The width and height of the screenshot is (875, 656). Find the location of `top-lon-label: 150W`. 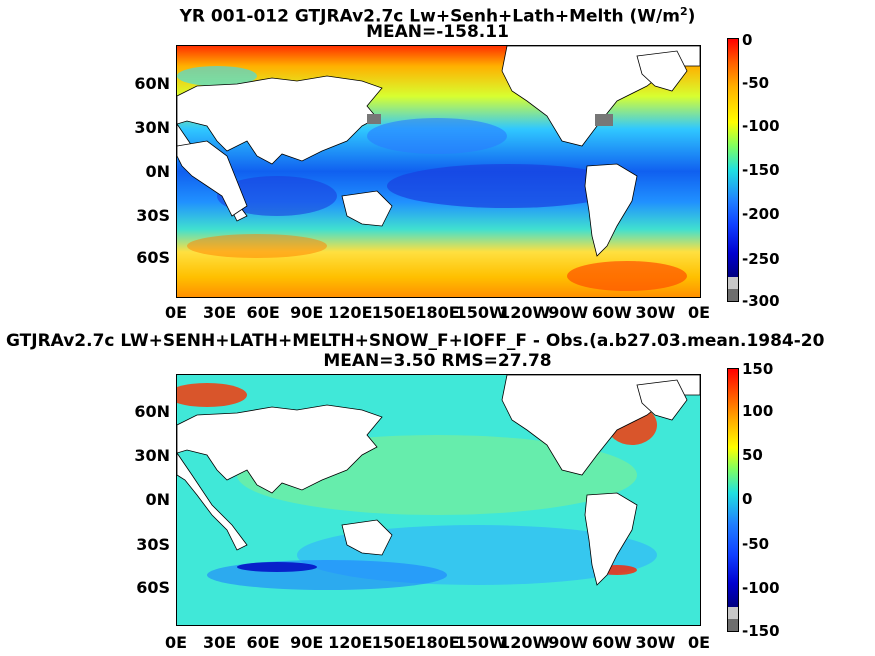

top-lon-label: 150W is located at coordinates (481, 312).